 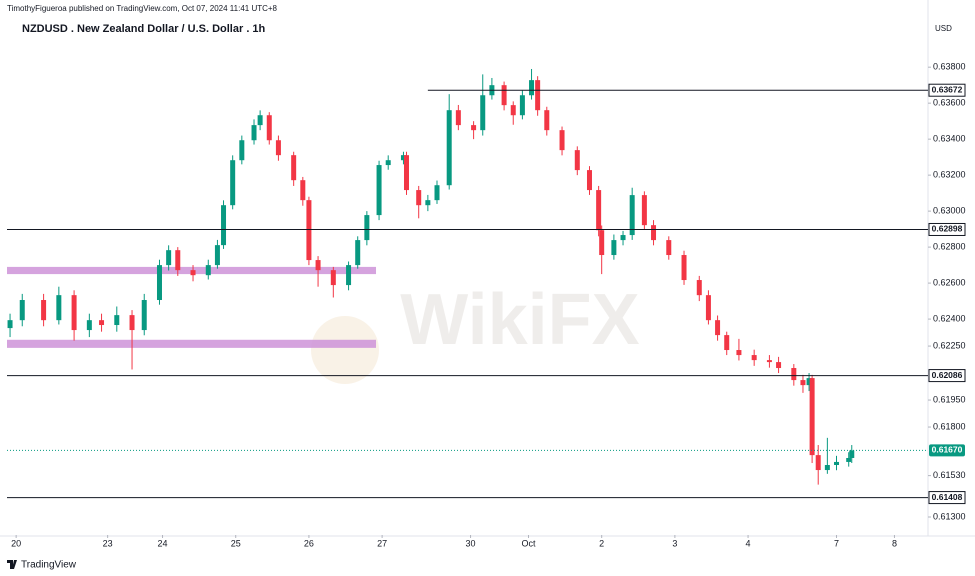 I want to click on x-tick-label: 24, so click(x=163, y=543).